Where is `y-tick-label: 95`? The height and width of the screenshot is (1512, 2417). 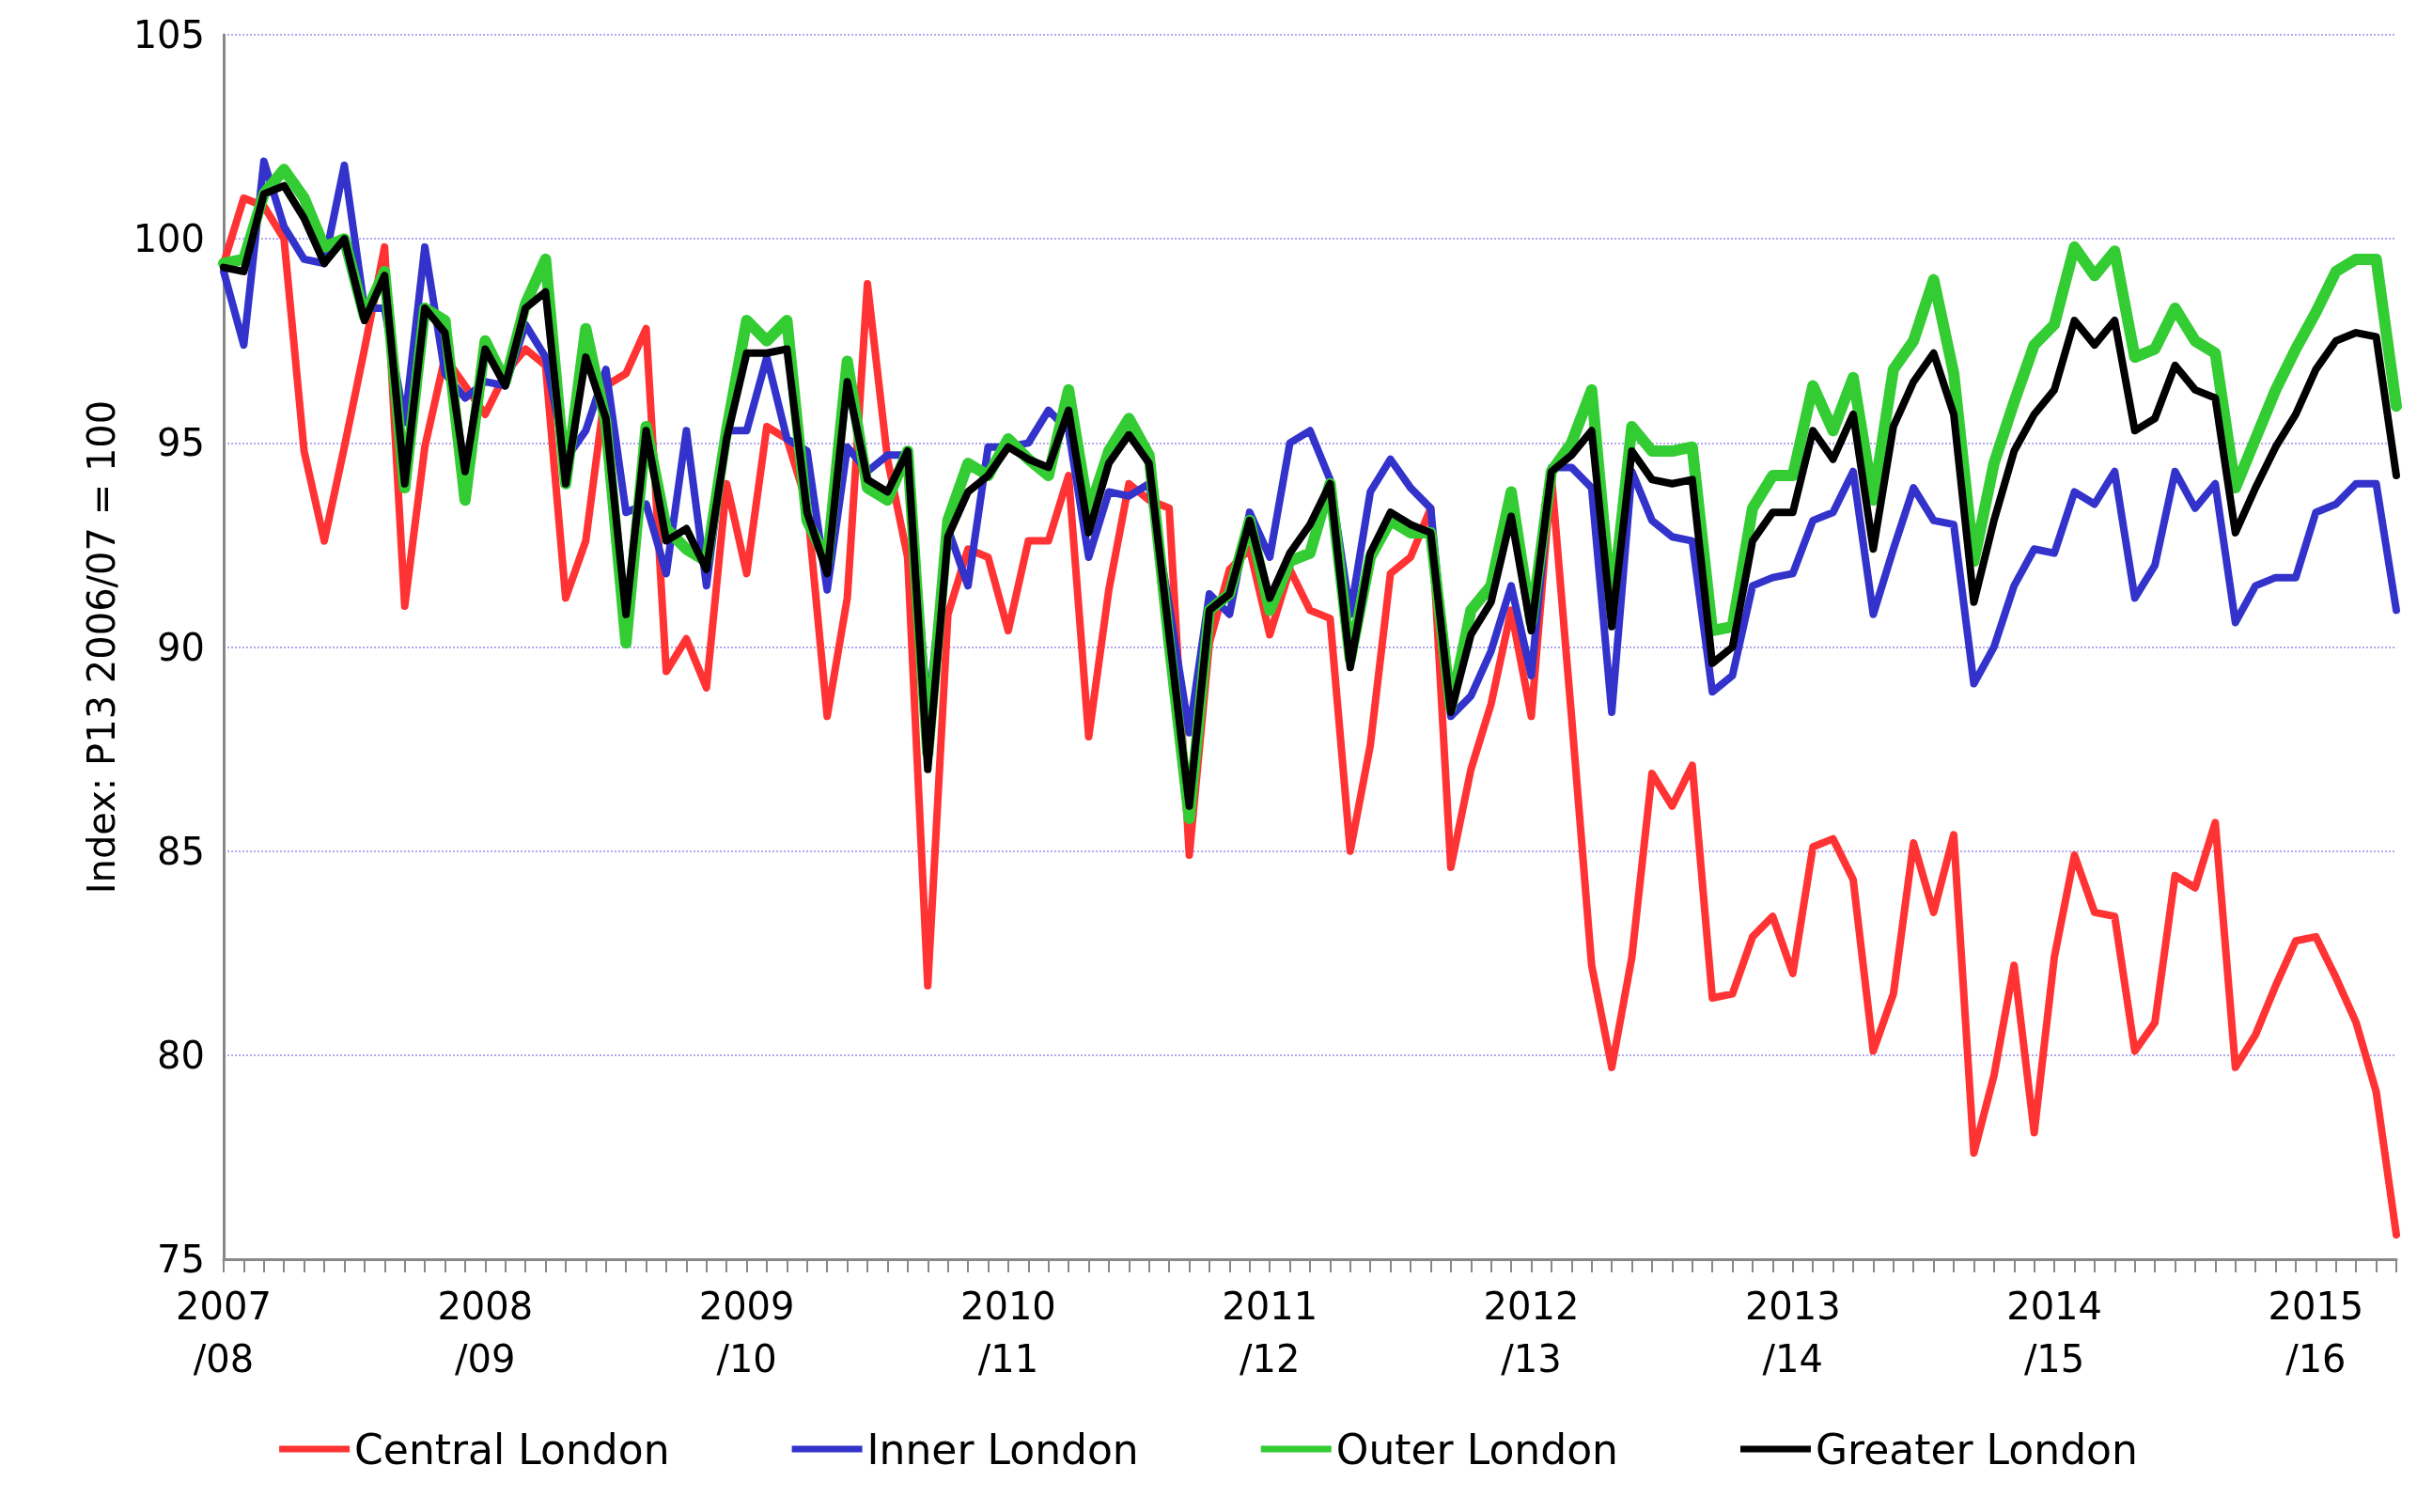
y-tick-label: 95 is located at coordinates (181, 443).